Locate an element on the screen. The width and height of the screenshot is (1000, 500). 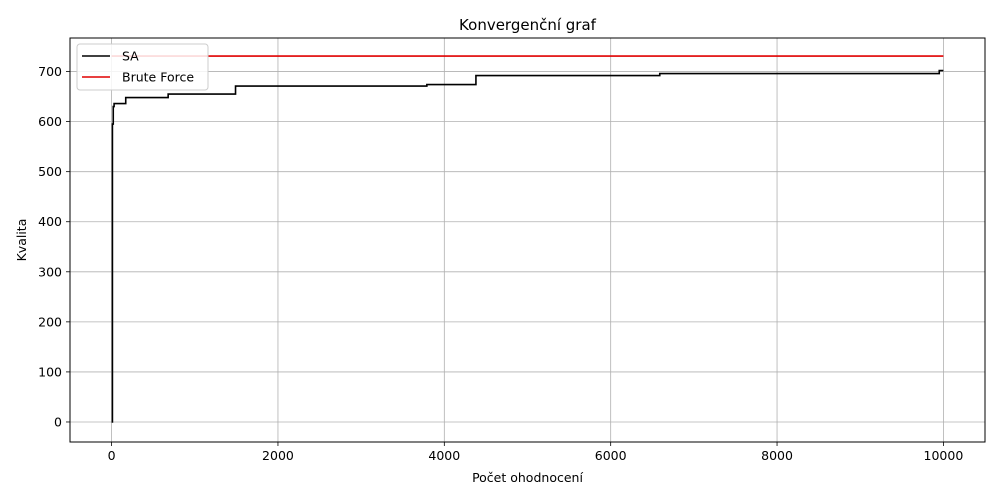
legend-label-sa: SA is located at coordinates (130, 56).